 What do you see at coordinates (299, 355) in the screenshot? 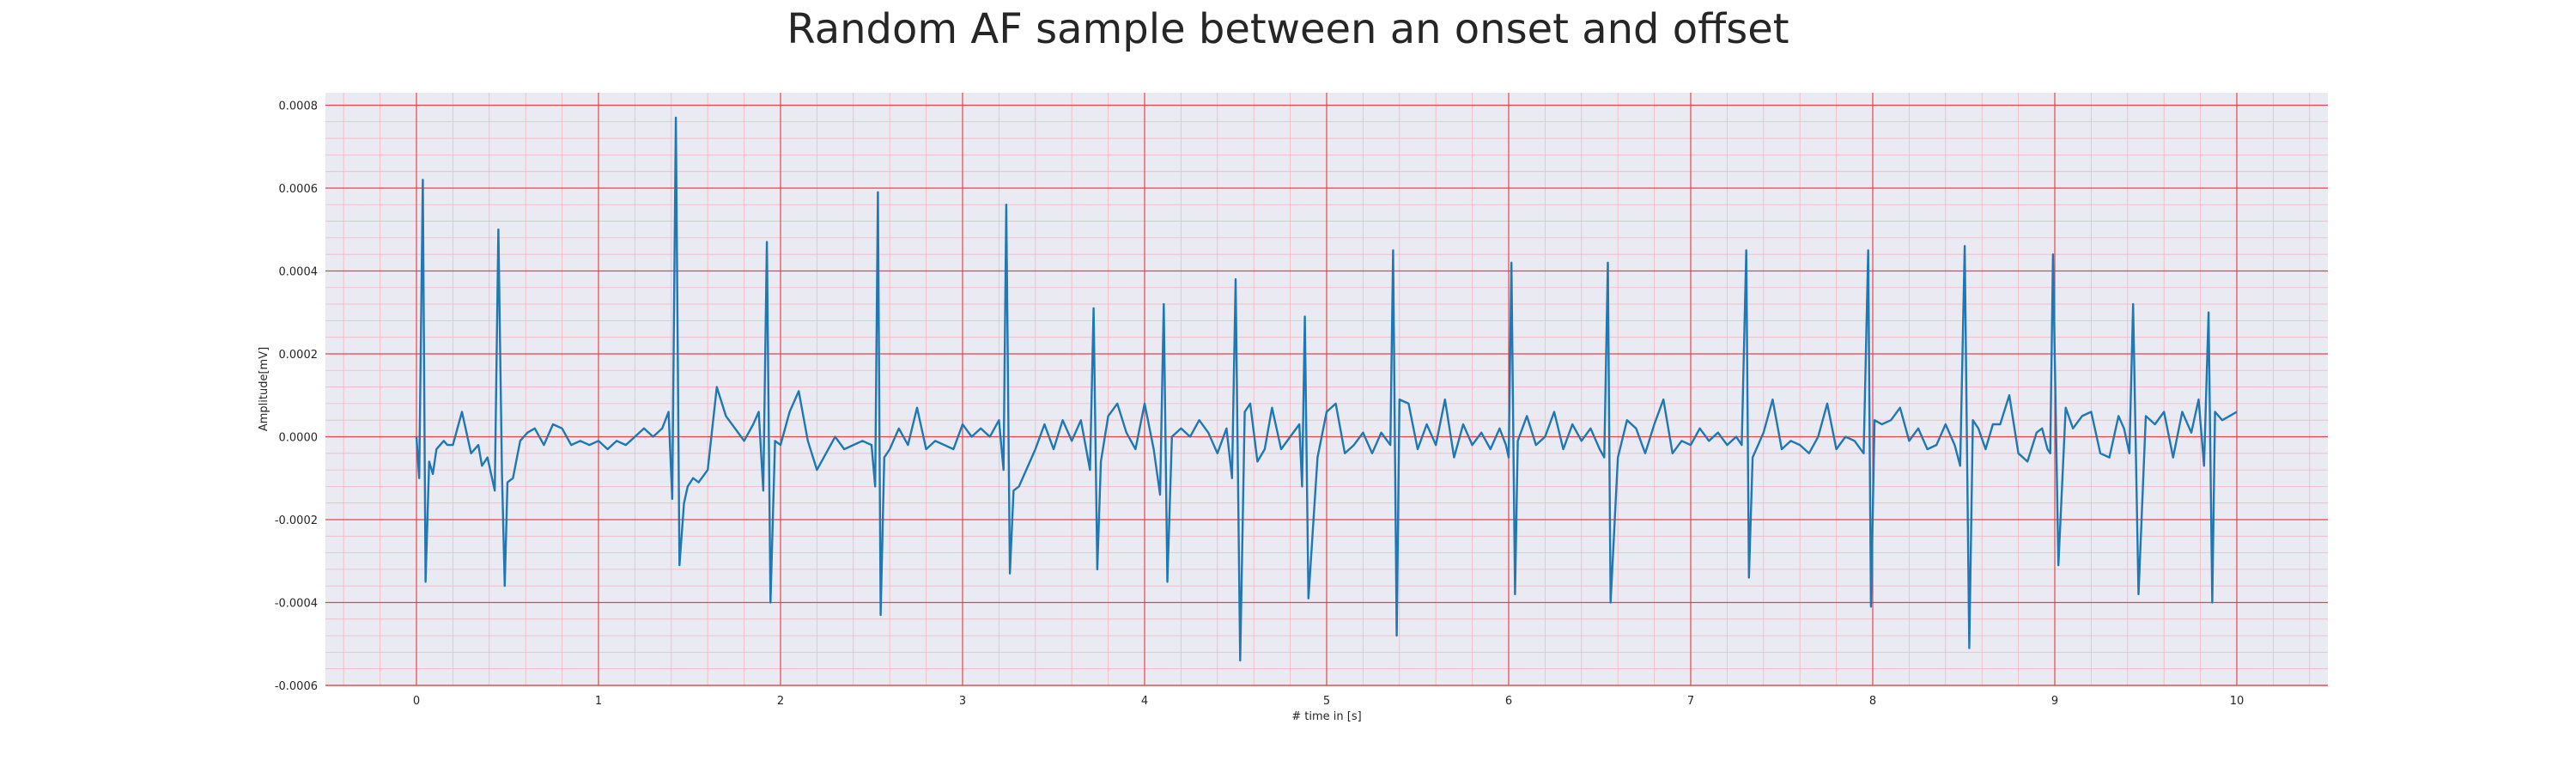
I see `y-tick-label: 0.0002` at bounding box center [299, 355].